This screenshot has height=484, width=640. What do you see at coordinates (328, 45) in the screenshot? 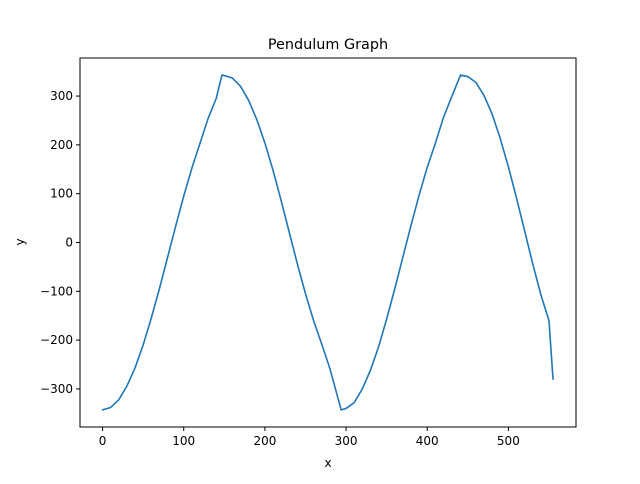
I see `chart-title: Pendulum Graph` at bounding box center [328, 45].